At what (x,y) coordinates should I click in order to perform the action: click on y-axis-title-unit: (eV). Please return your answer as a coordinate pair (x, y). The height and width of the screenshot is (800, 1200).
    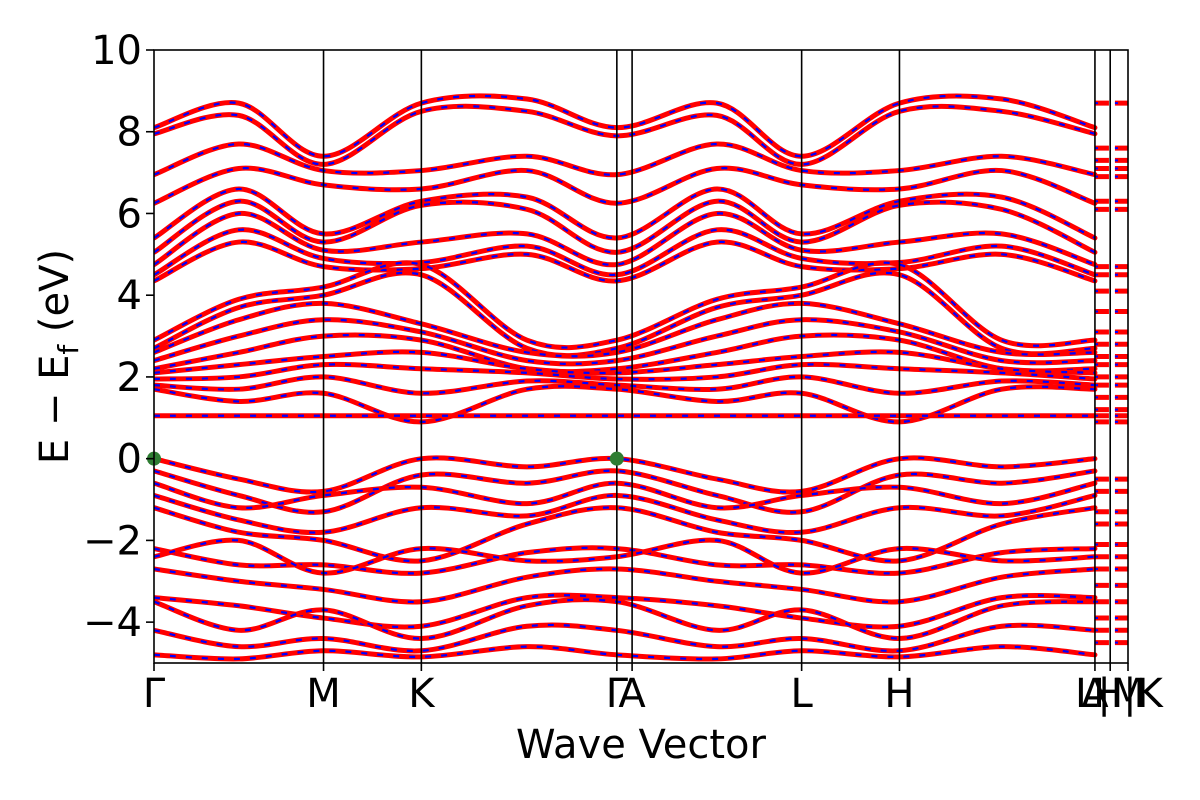
    Looking at the image, I should click on (55, 297).